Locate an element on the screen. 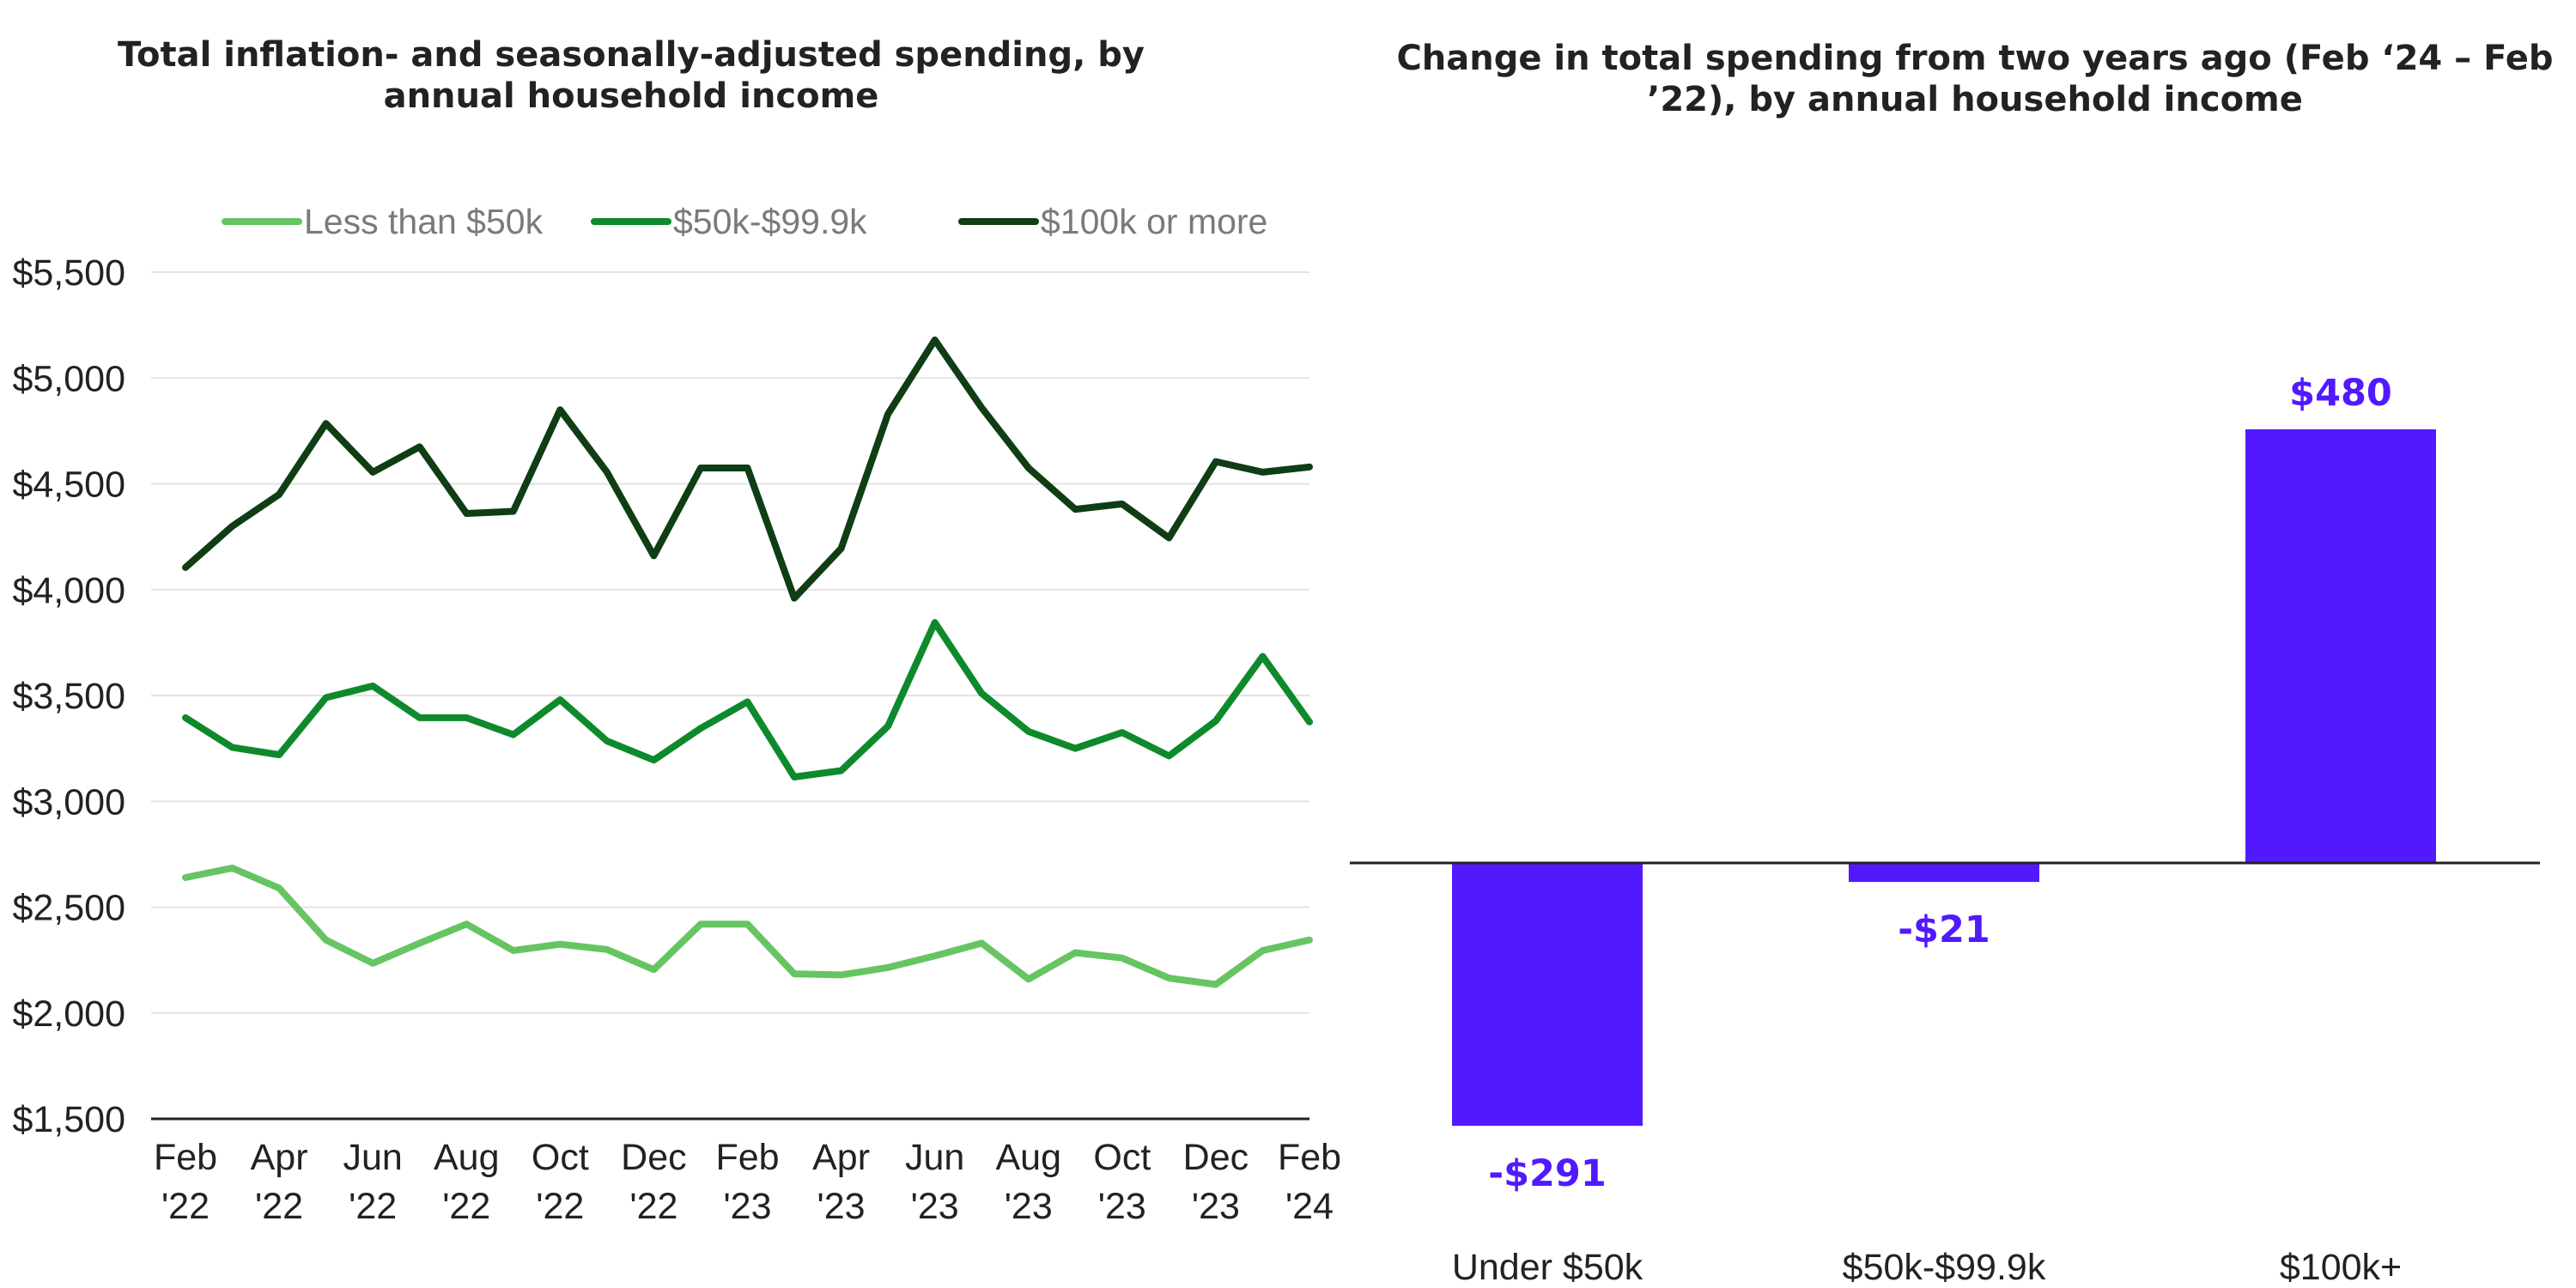 Image resolution: width=2576 pixels, height=1288 pixels. bar-chart-category-labels: Under $50k $50k-$99.9k $100k+ is located at coordinates (1927, 1268).